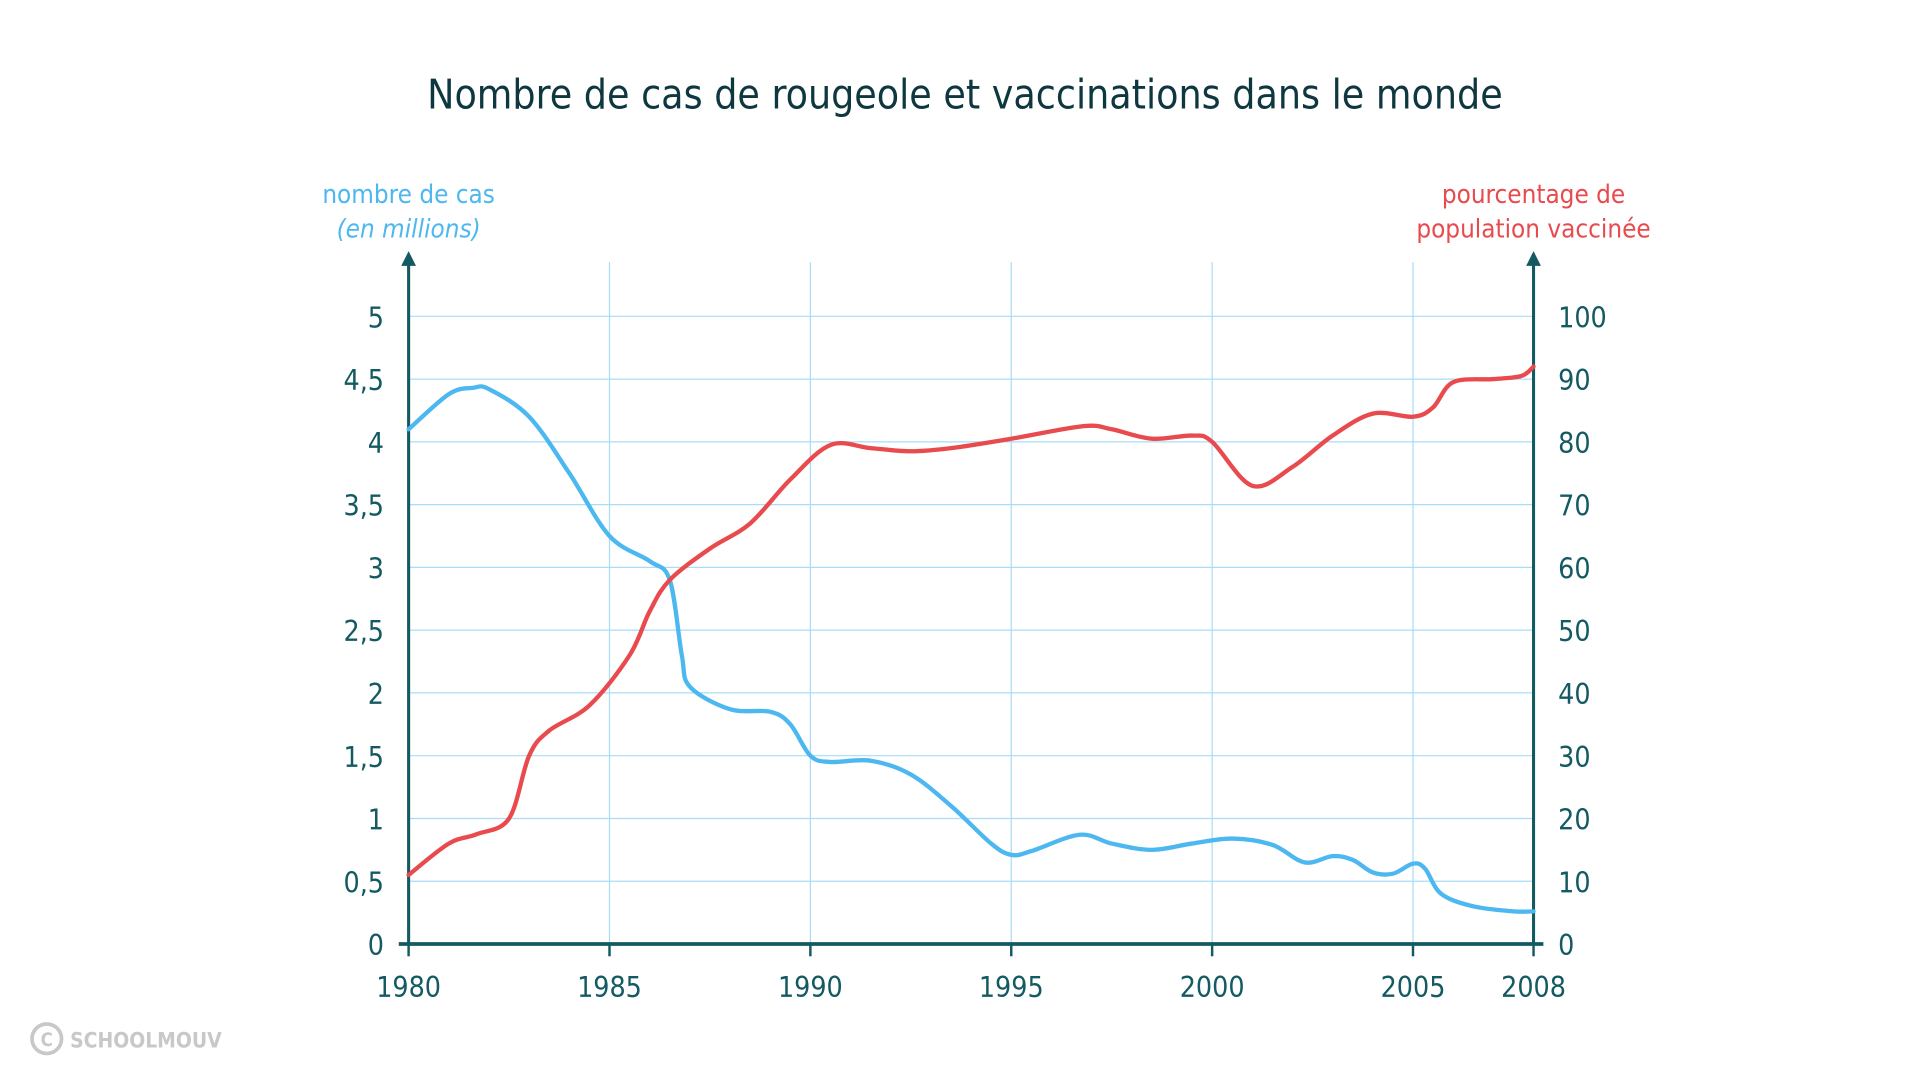  Describe the element at coordinates (1574, 443) in the screenshot. I see `y-right-tick-label: 80` at that location.